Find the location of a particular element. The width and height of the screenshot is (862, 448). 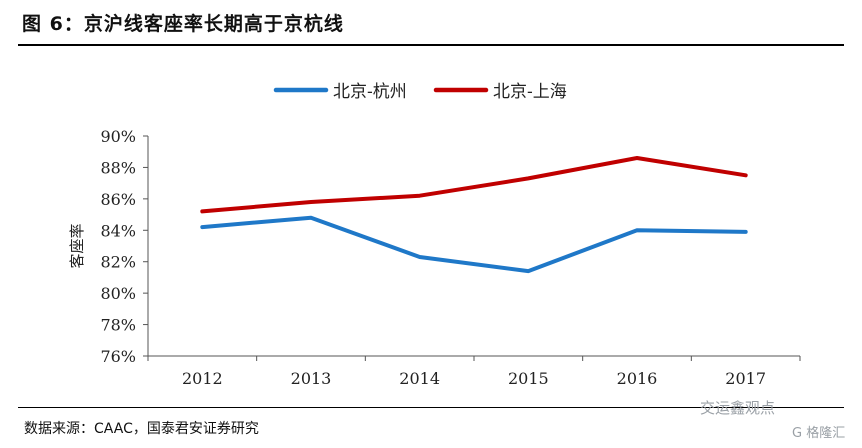

x-tick-label: 2012 is located at coordinates (202, 378).